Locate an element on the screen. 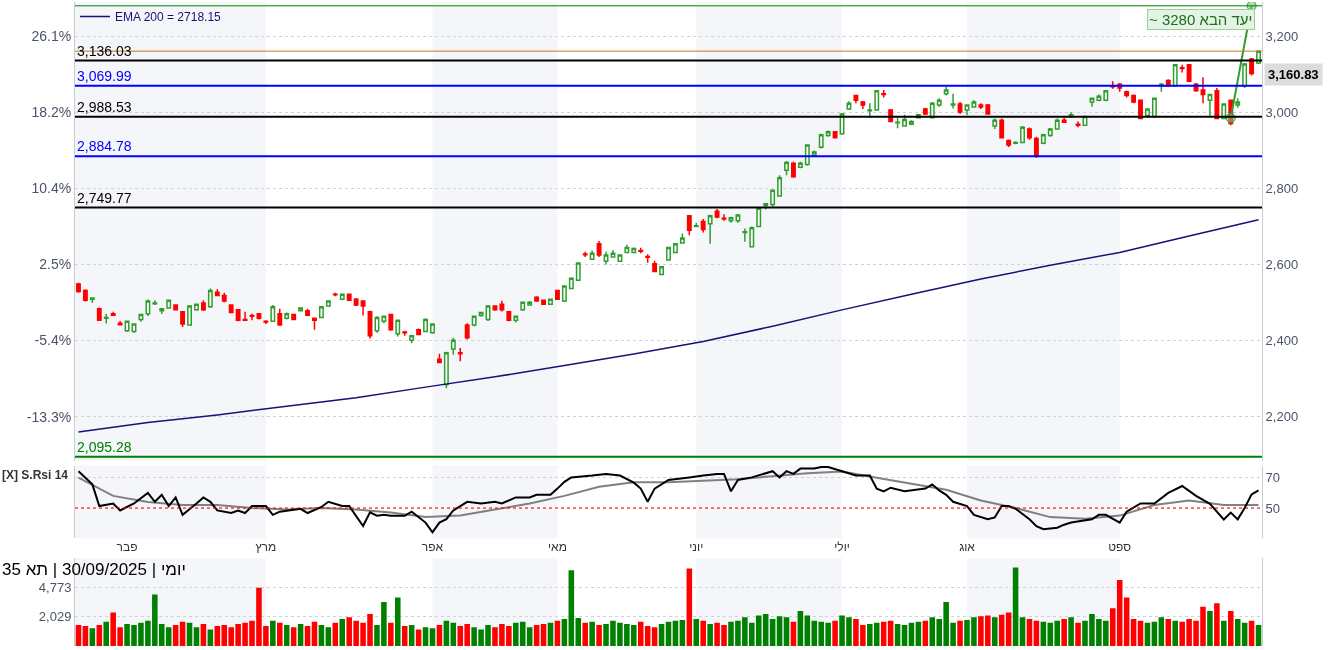  x-tick-label: מרץ is located at coordinates (266, 547).